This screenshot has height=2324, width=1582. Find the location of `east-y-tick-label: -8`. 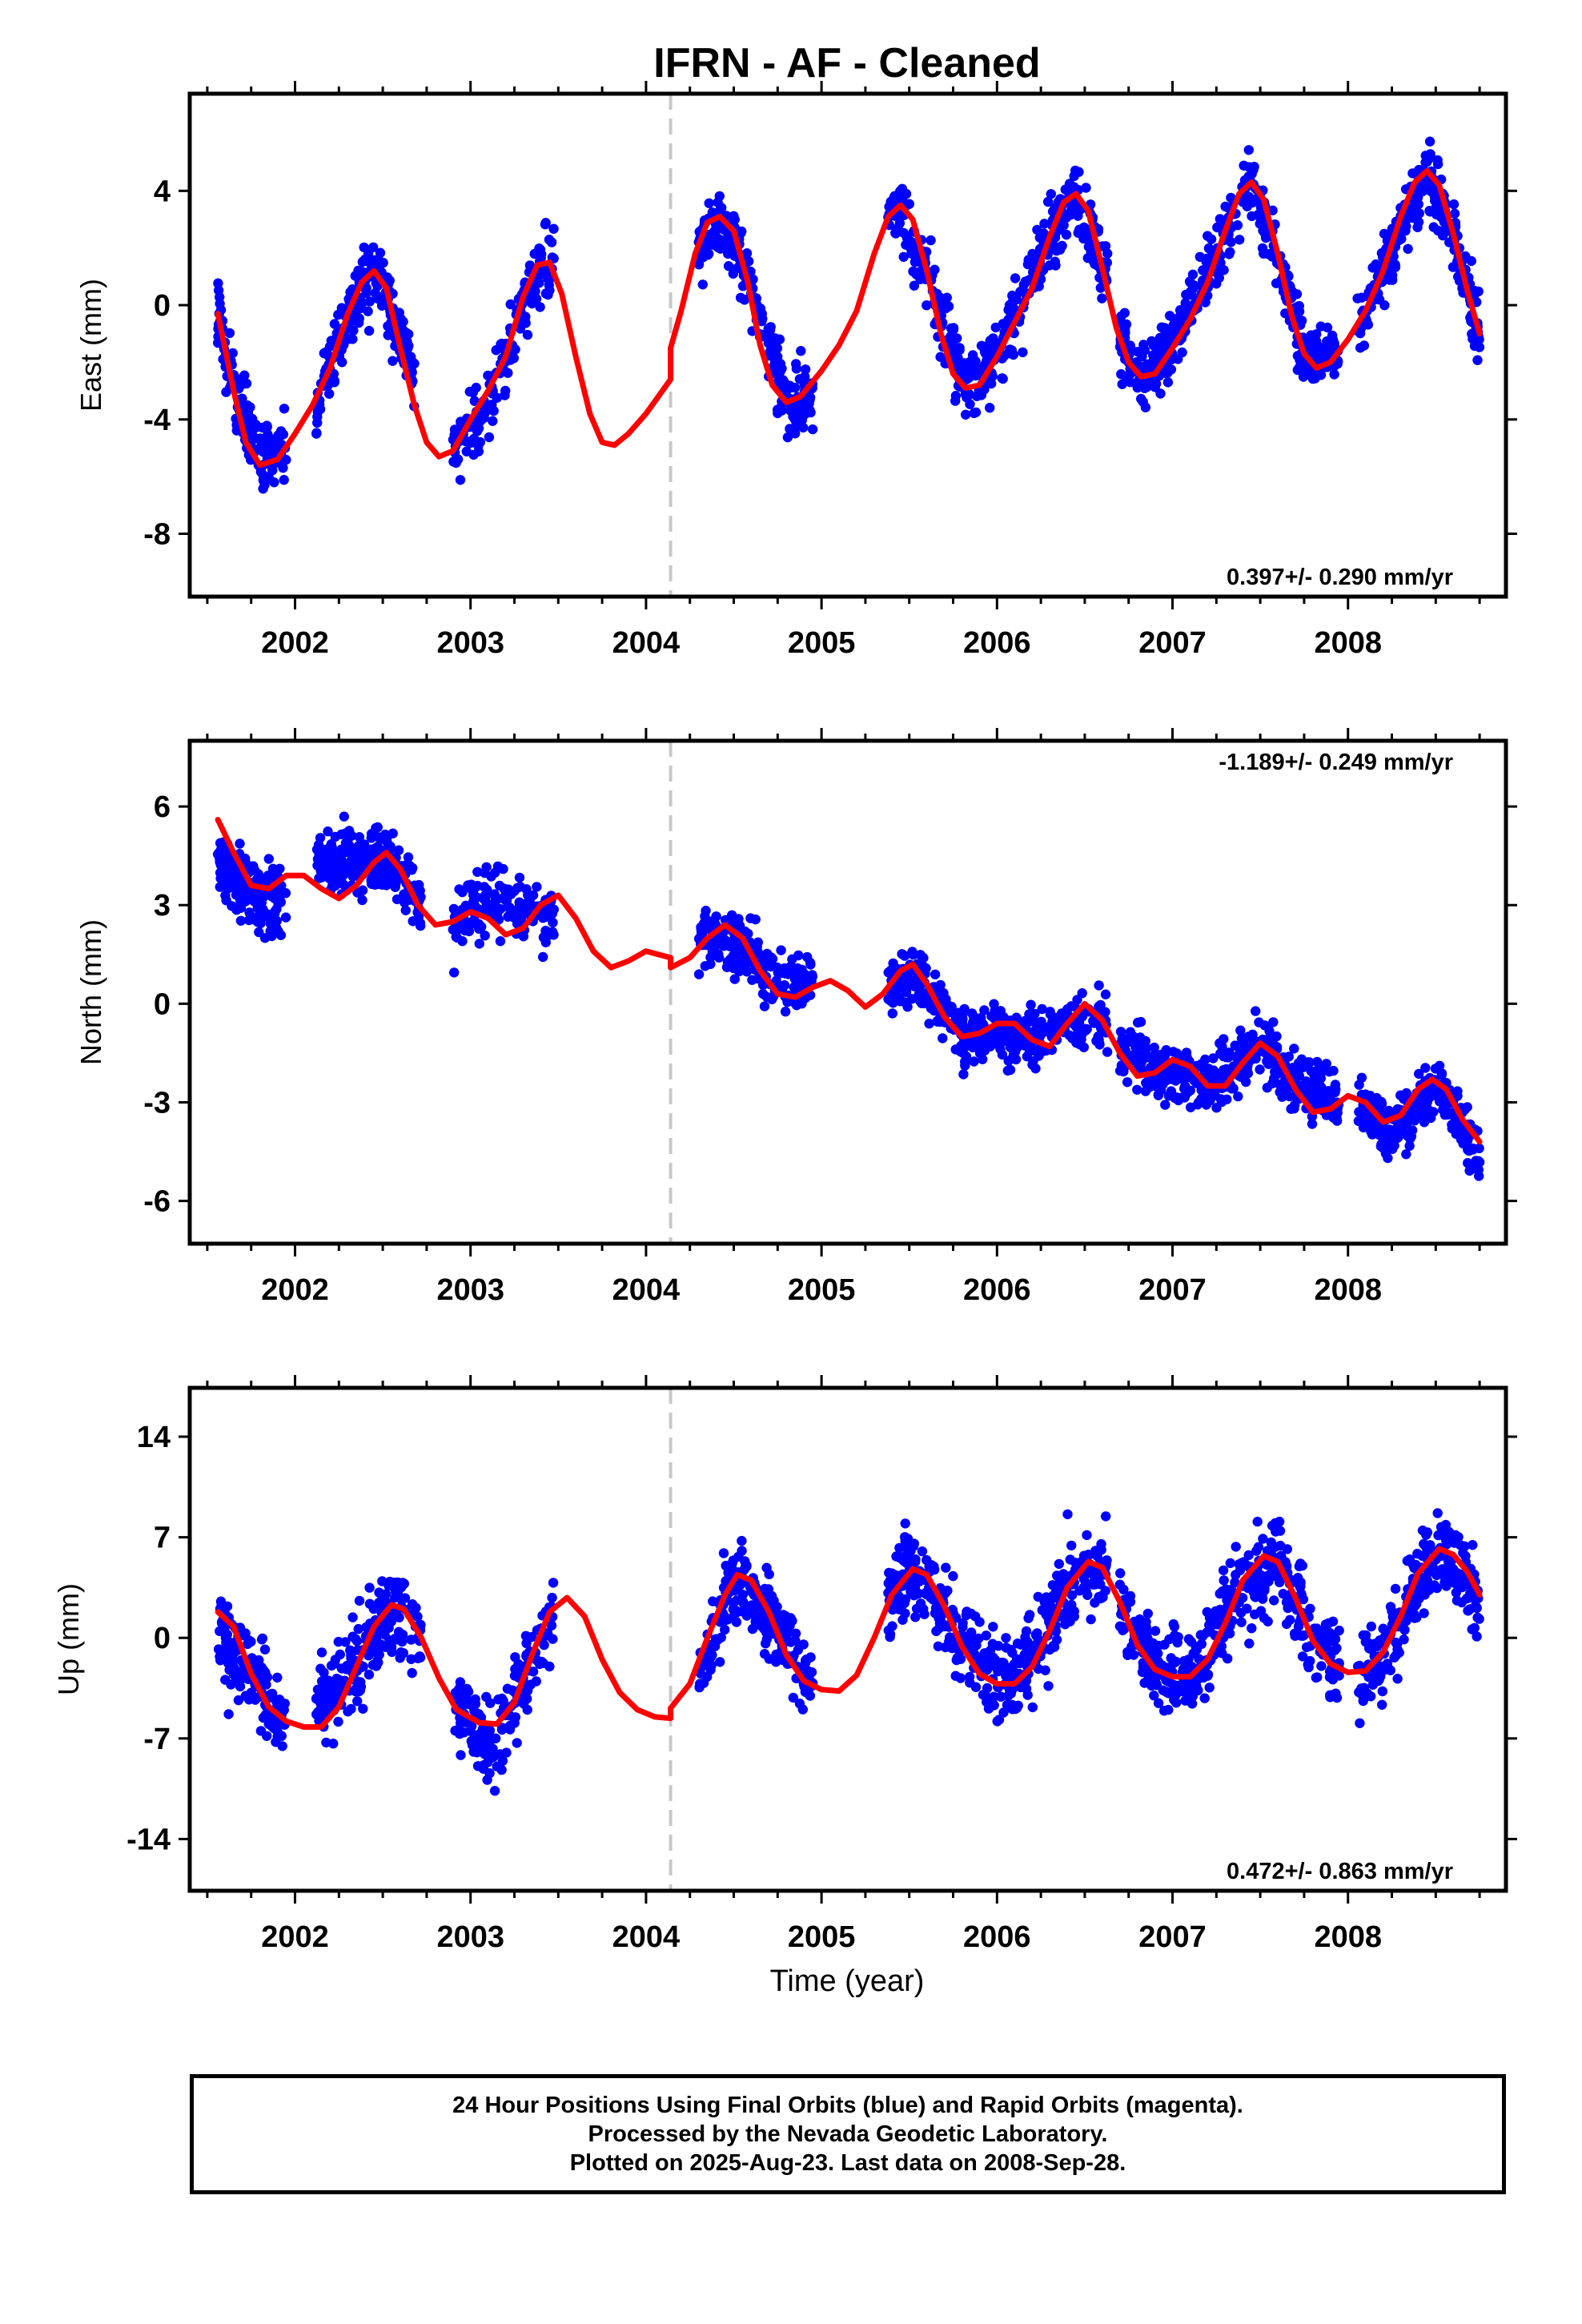

east-y-tick-label: -8 is located at coordinates (157, 535).